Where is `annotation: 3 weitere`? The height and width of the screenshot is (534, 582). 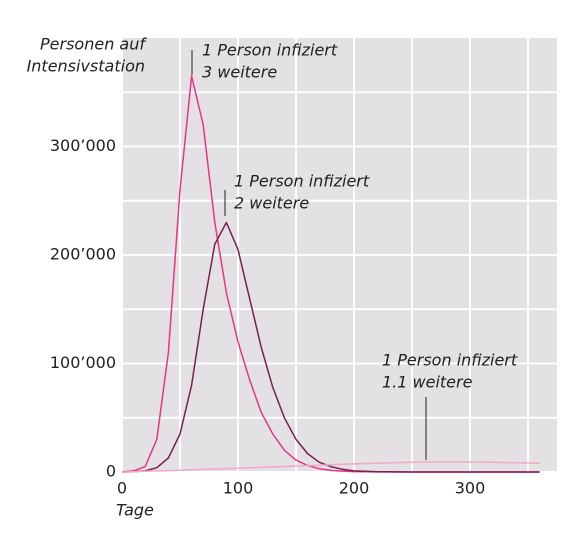 annotation: 3 weitere is located at coordinates (239, 72).